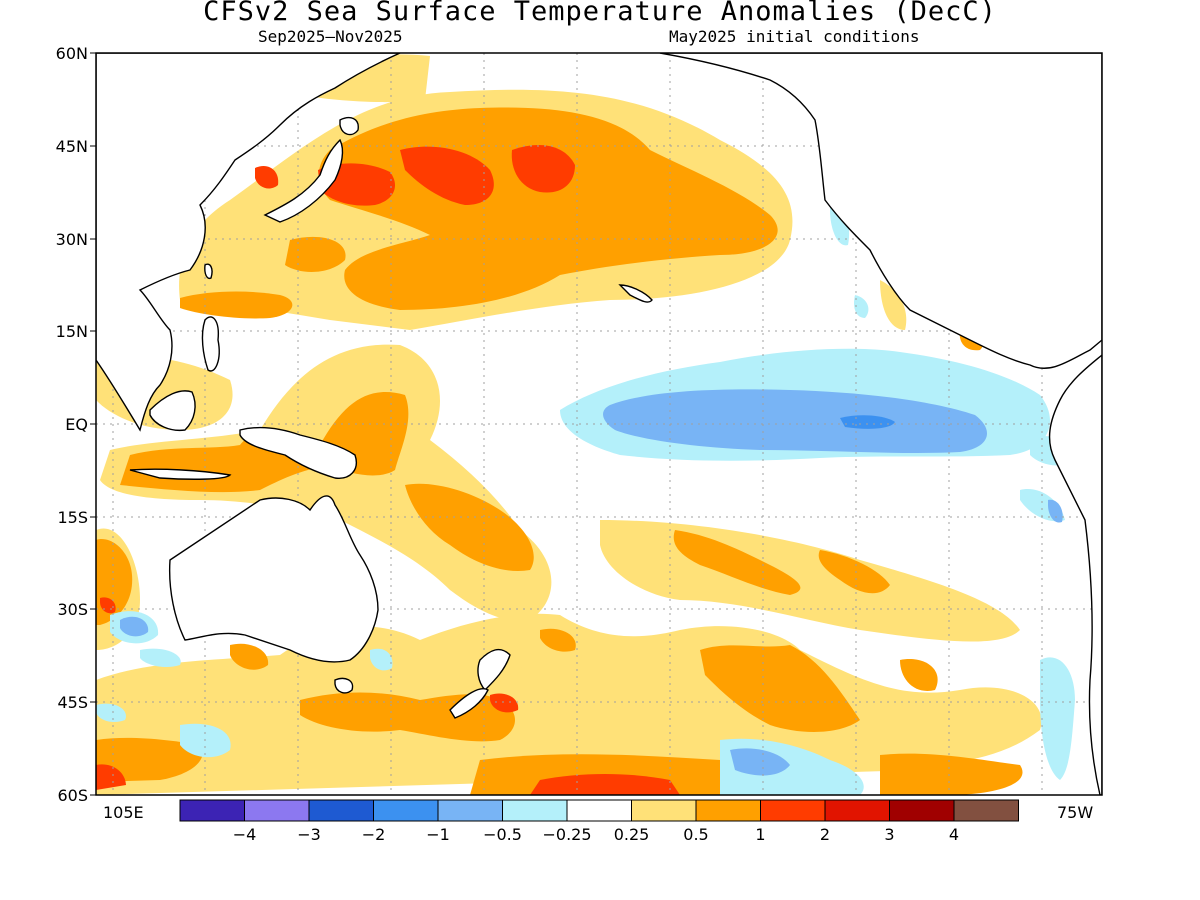 This screenshot has height=900, width=1200. What do you see at coordinates (954, 834) in the screenshot?
I see `colorbar-label: 4` at bounding box center [954, 834].